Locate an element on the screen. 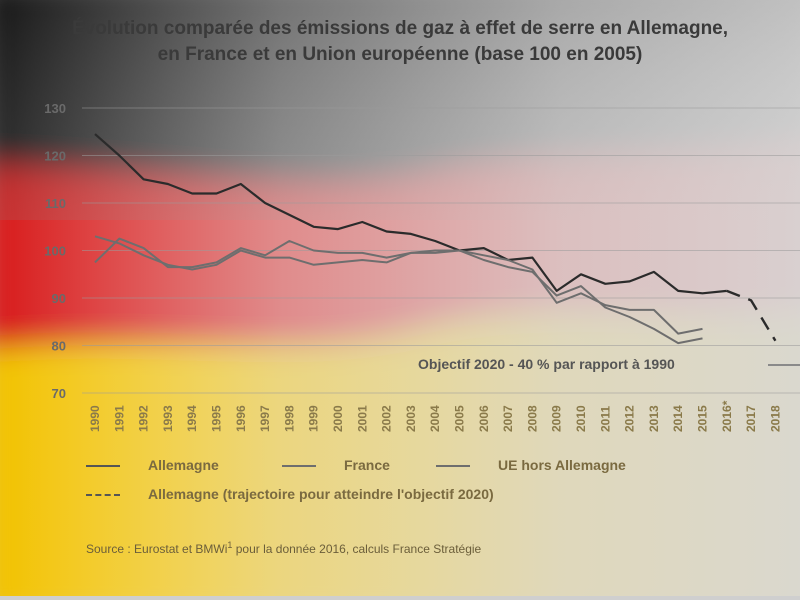 The image size is (800, 600). legend-ue: UE hors Allemagne is located at coordinates (531, 465).